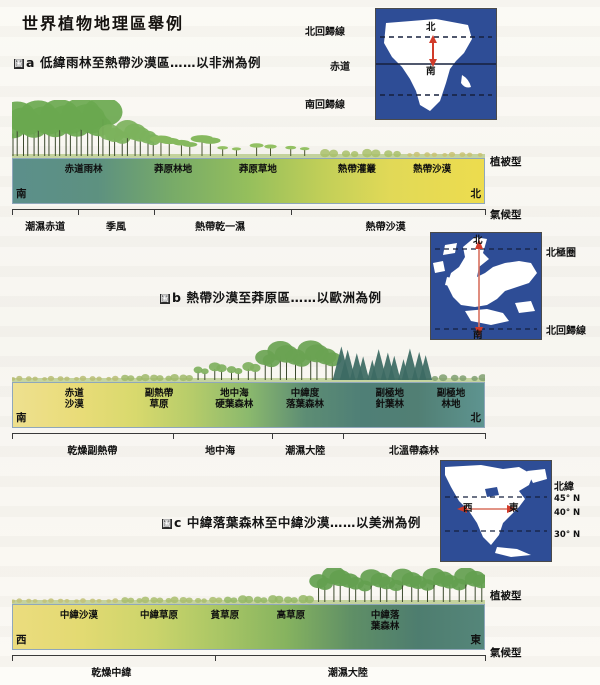  Describe the element at coordinates (476, 640) in the screenshot. I see `figure-c-end-right: 東` at that location.